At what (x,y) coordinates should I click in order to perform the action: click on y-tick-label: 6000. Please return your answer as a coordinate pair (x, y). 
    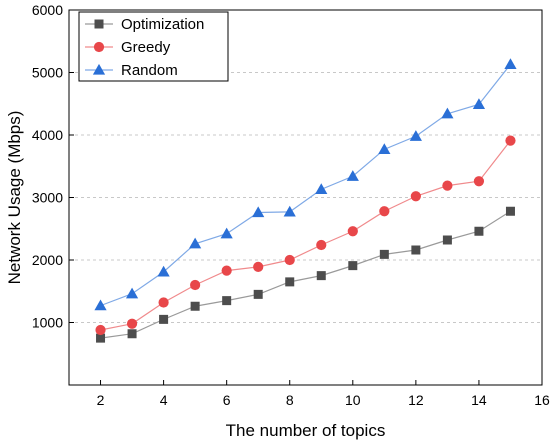
    Looking at the image, I should click on (47, 10).